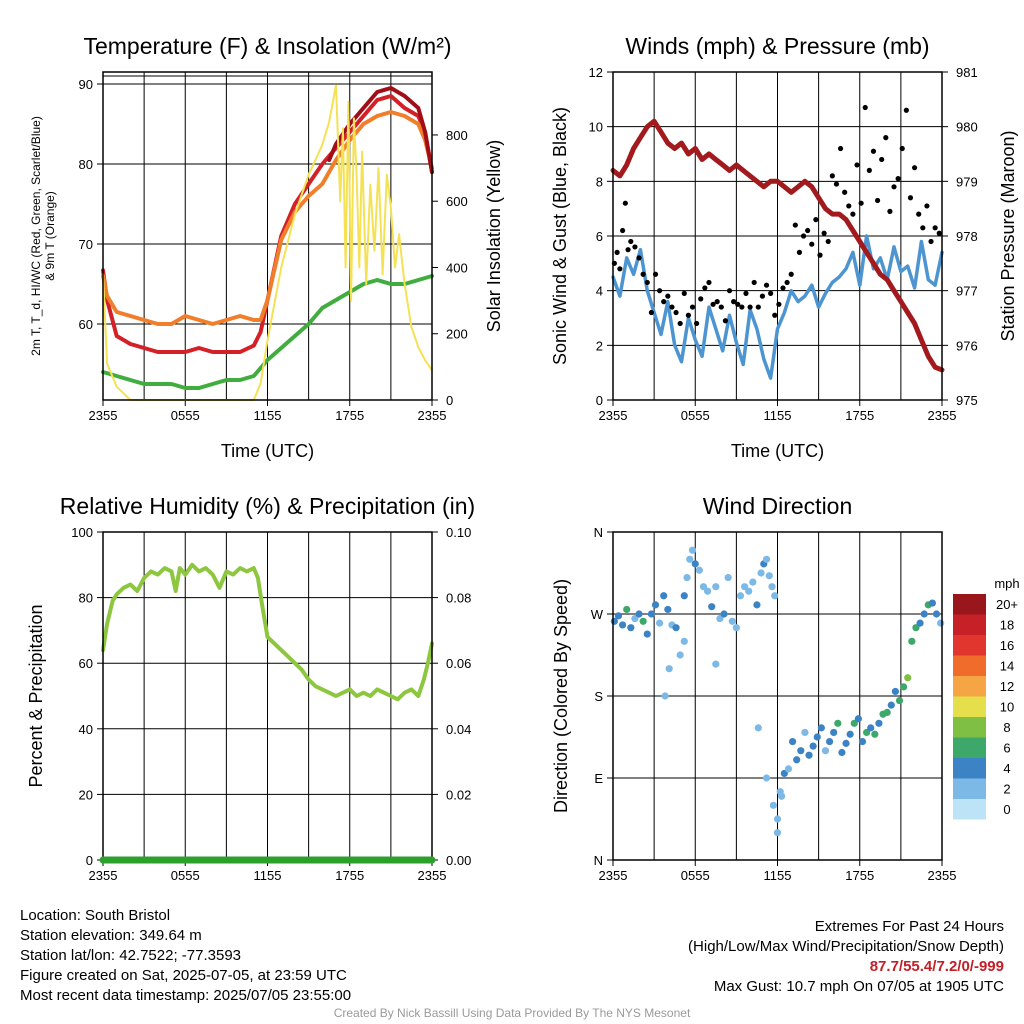 The image size is (1024, 1024). I want to click on chart-title: Winds (mph) & Pressure (mb), so click(777, 46).